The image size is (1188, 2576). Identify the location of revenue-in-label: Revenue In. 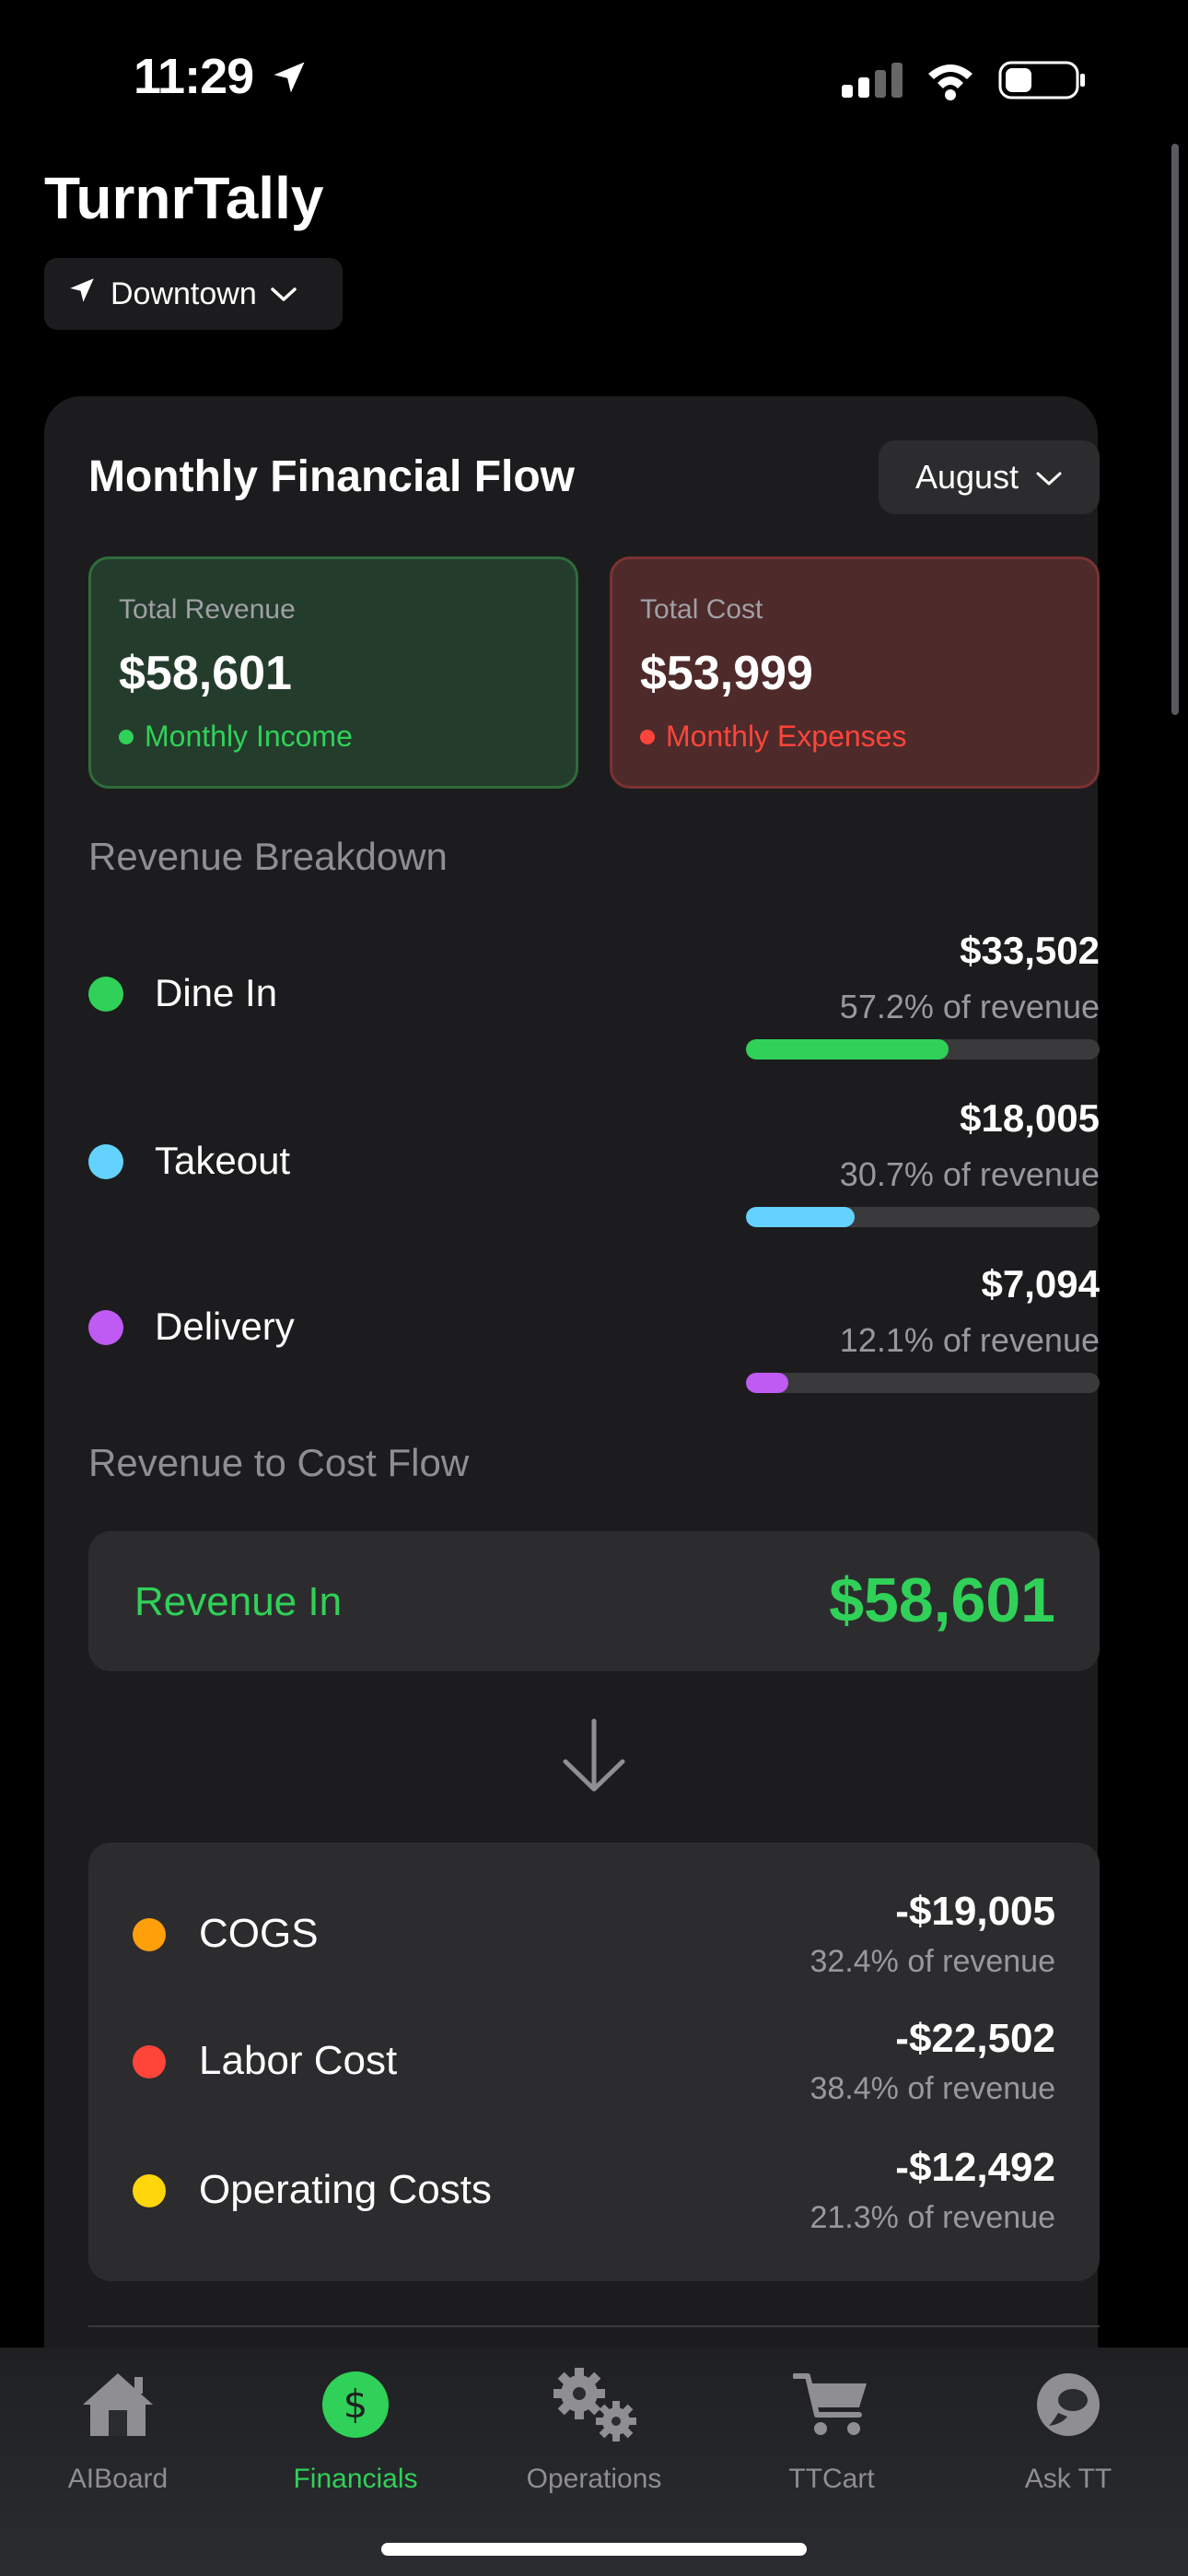
(239, 1601).